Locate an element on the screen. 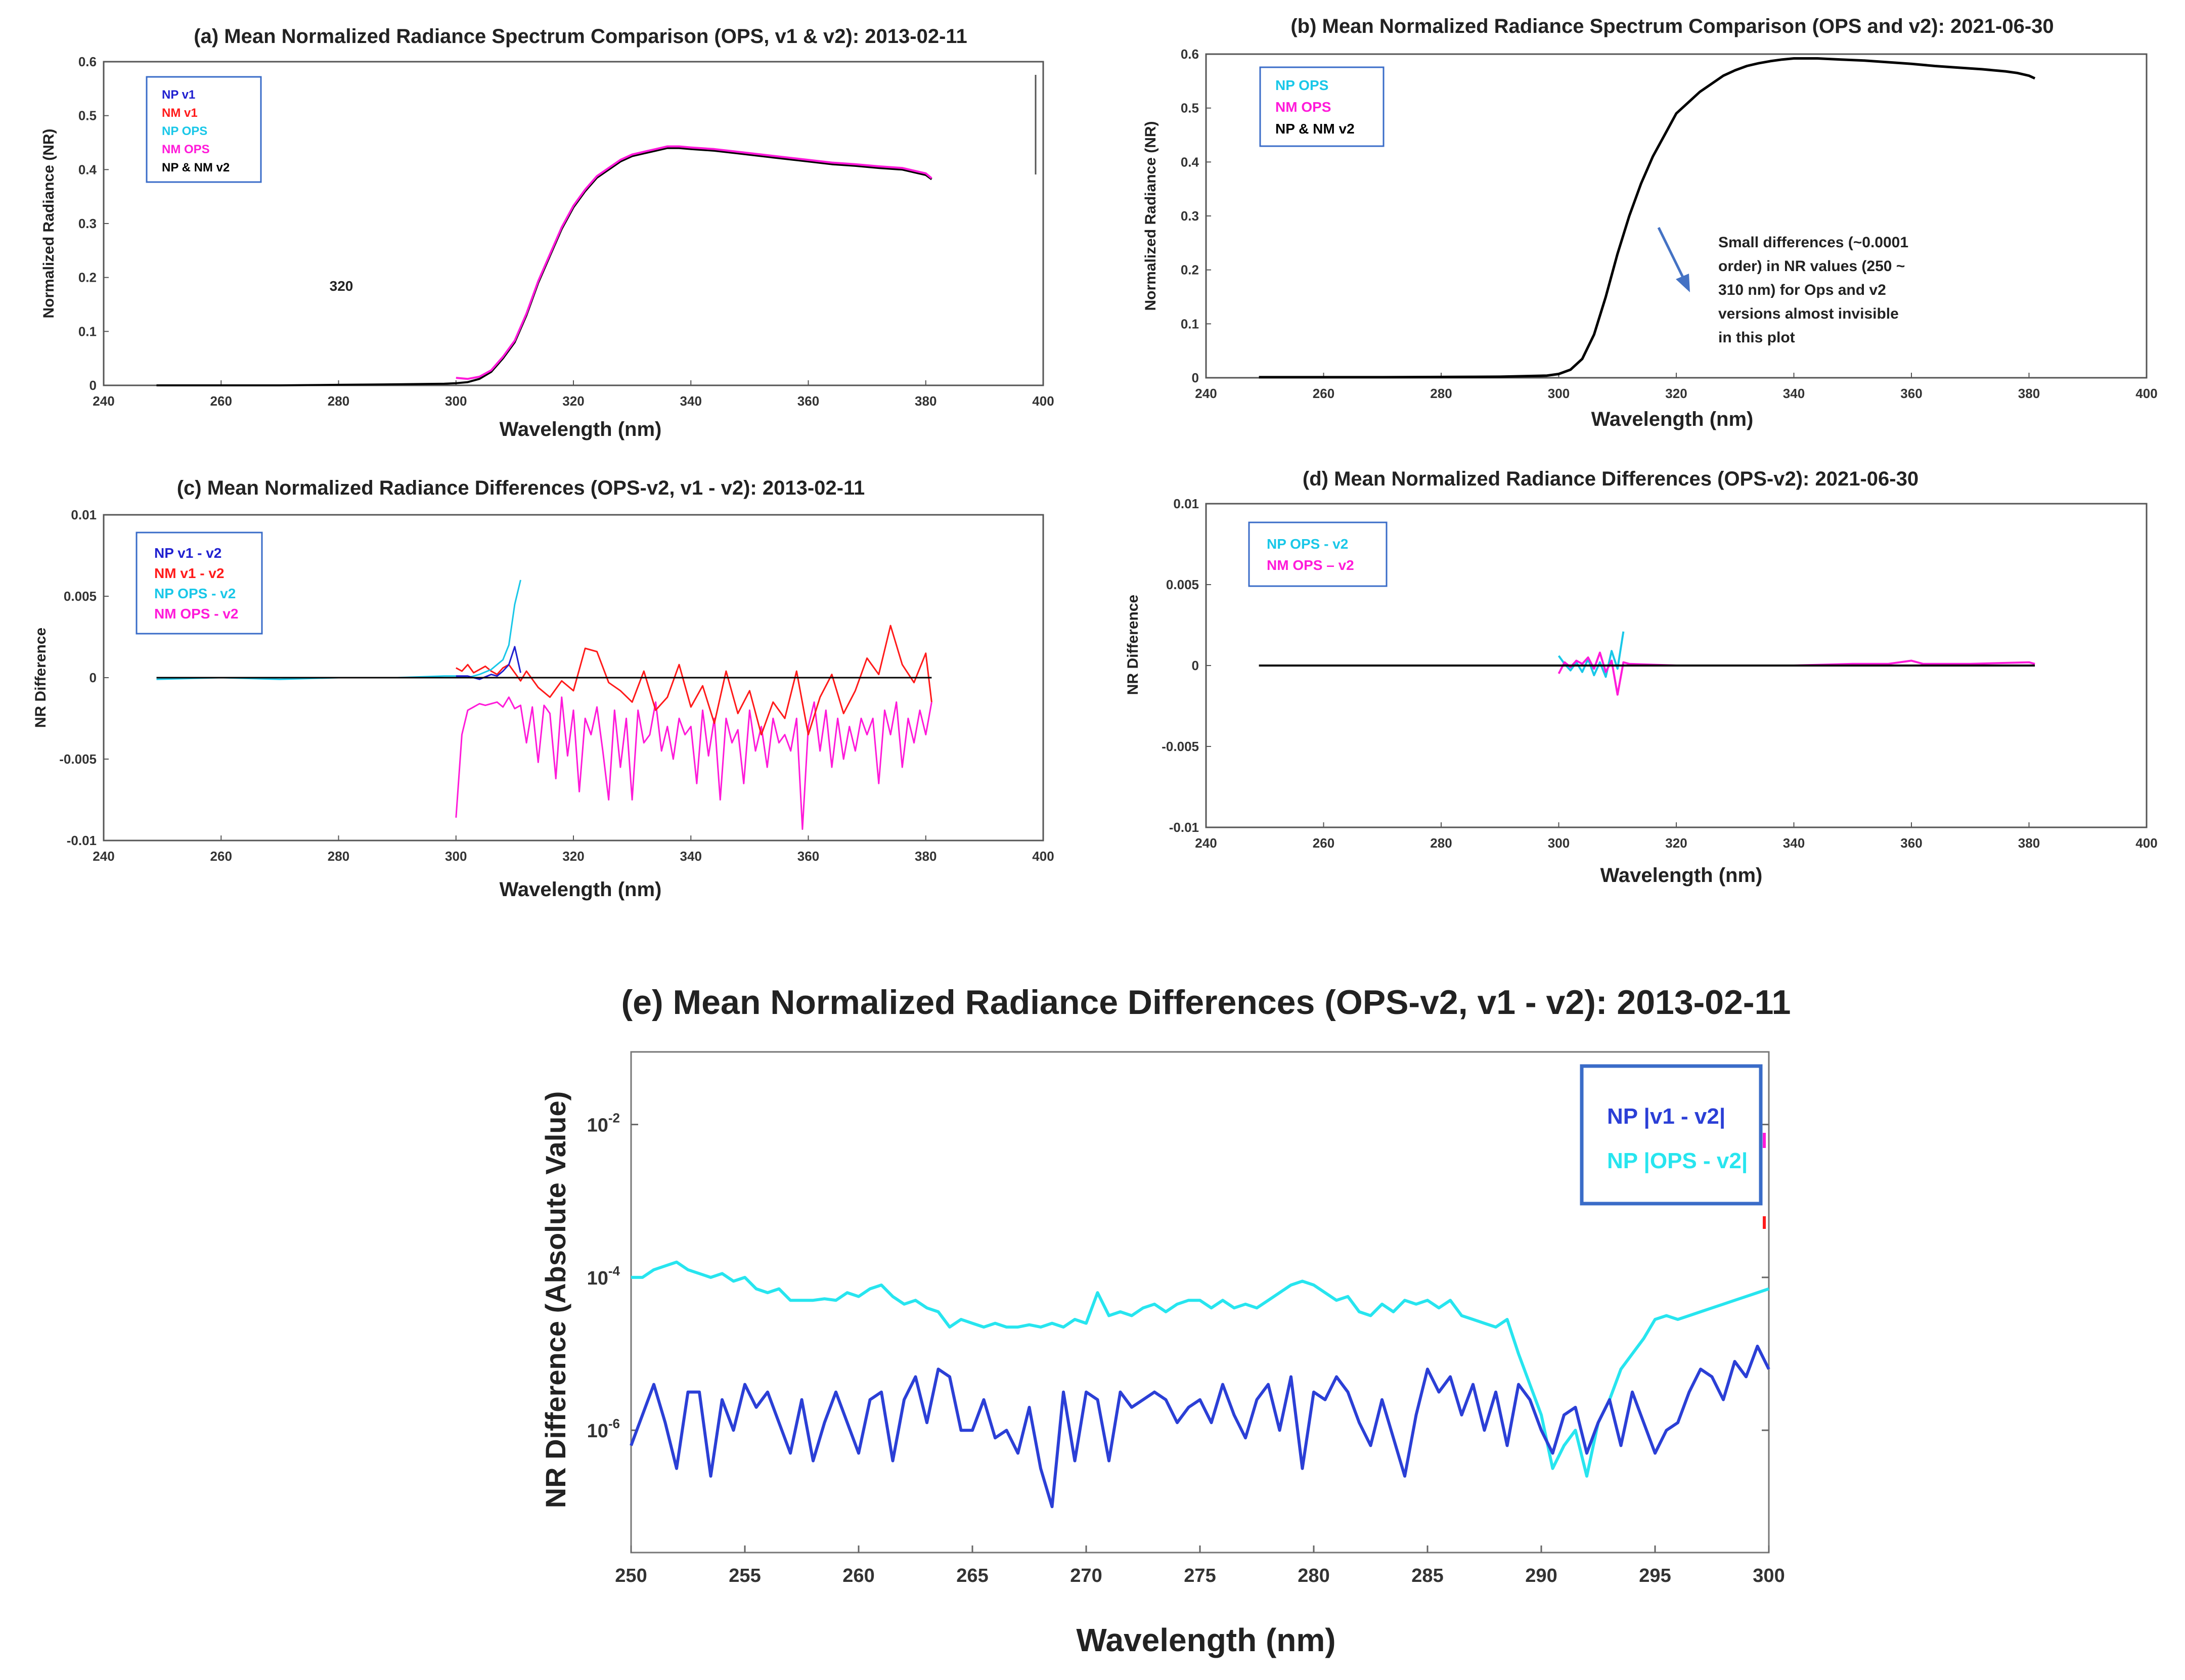 Image resolution: width=2185 pixels, height=1680 pixels. panel-b-annotation-line-3: 310 nm) for Ops and v2 is located at coordinates (1802, 290).